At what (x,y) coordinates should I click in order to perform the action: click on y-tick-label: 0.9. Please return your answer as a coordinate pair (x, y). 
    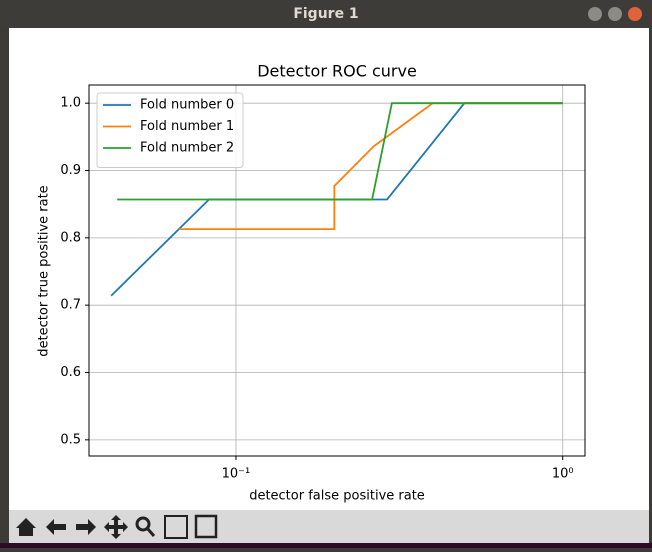
    Looking at the image, I should click on (70, 170).